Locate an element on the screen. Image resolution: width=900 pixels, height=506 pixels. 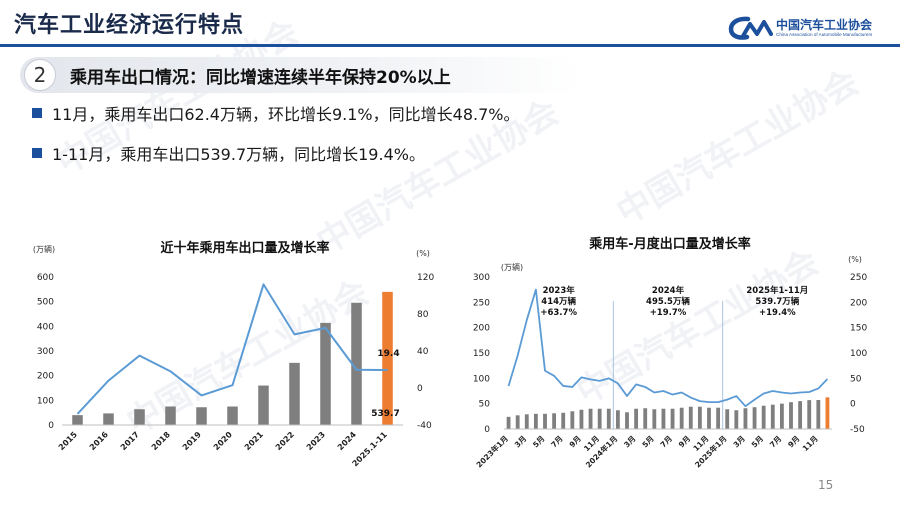
logo-name: 中国汽车工业协会 is located at coordinates (824, 25).